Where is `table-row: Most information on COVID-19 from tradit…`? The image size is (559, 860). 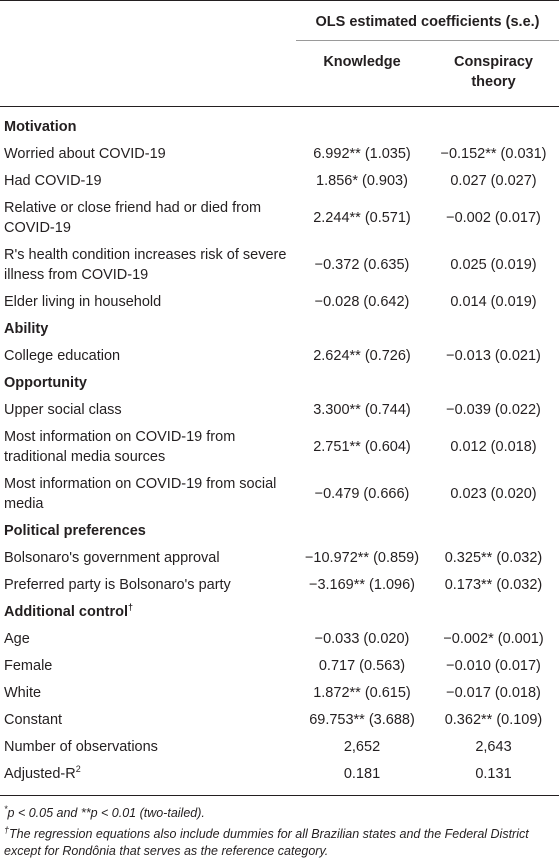
table-row: Most information on COVID-19 from tradit… is located at coordinates (279, 446).